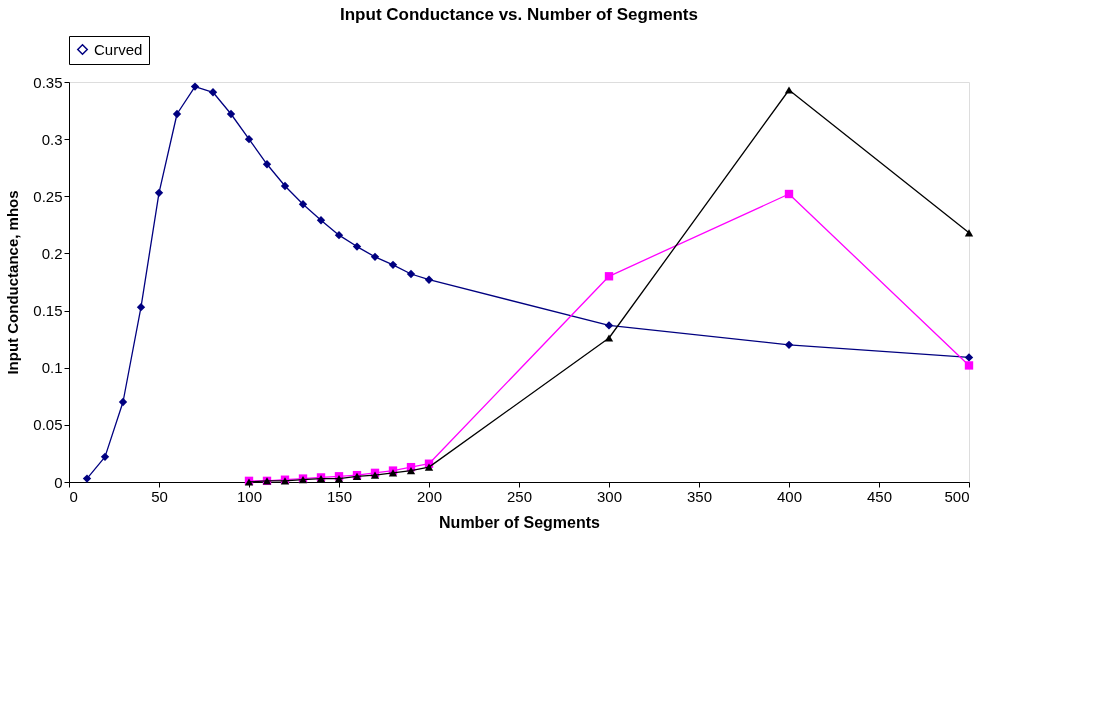 The width and height of the screenshot is (1094, 717). What do you see at coordinates (339, 496) in the screenshot?
I see `x-tick-label: 150` at bounding box center [339, 496].